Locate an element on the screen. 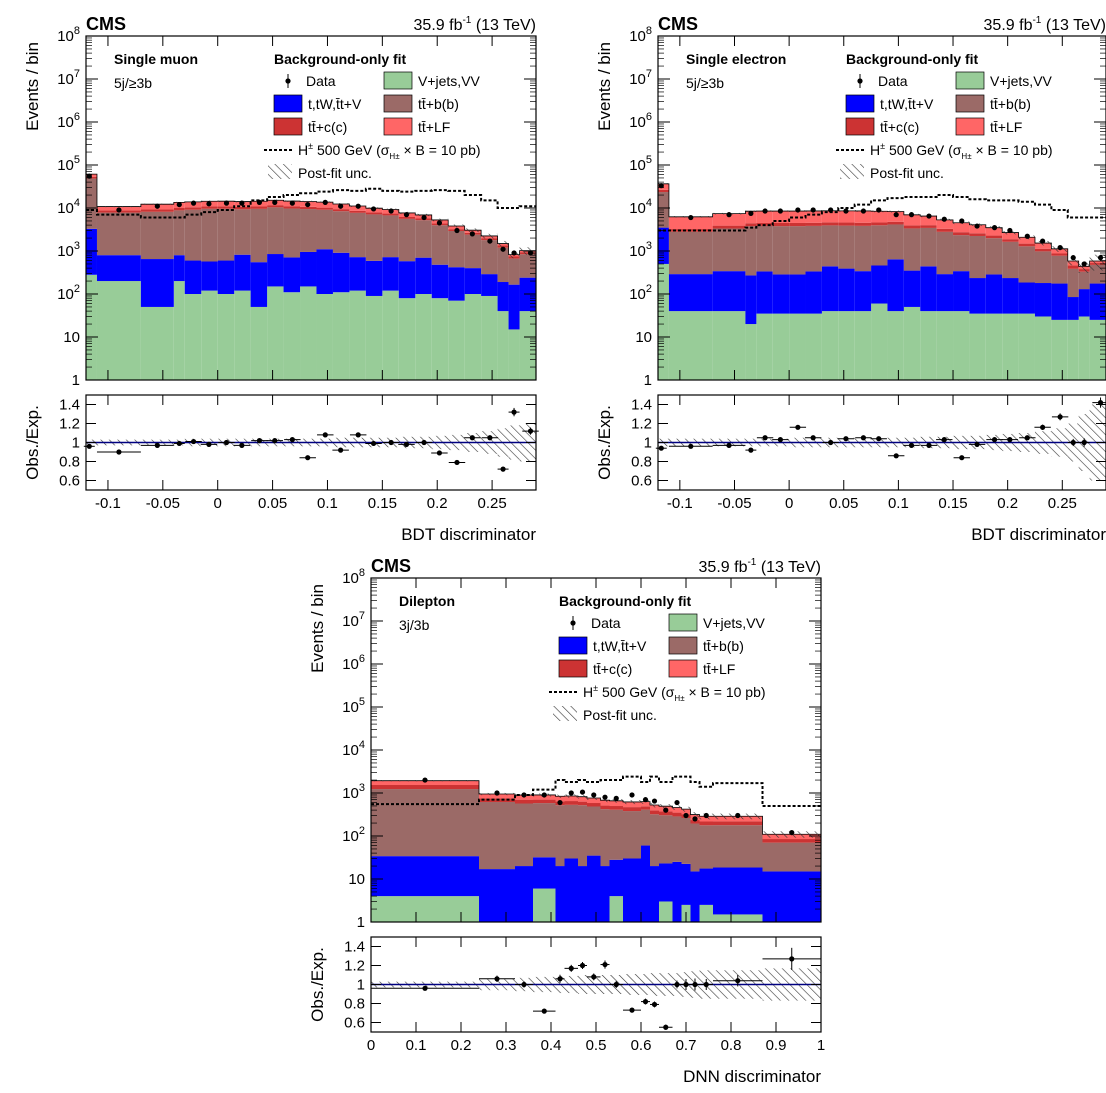 Image resolution: width=1106 pixels, height=1093 pixels. ratio-y-tick-label: 1 is located at coordinates (361, 985).